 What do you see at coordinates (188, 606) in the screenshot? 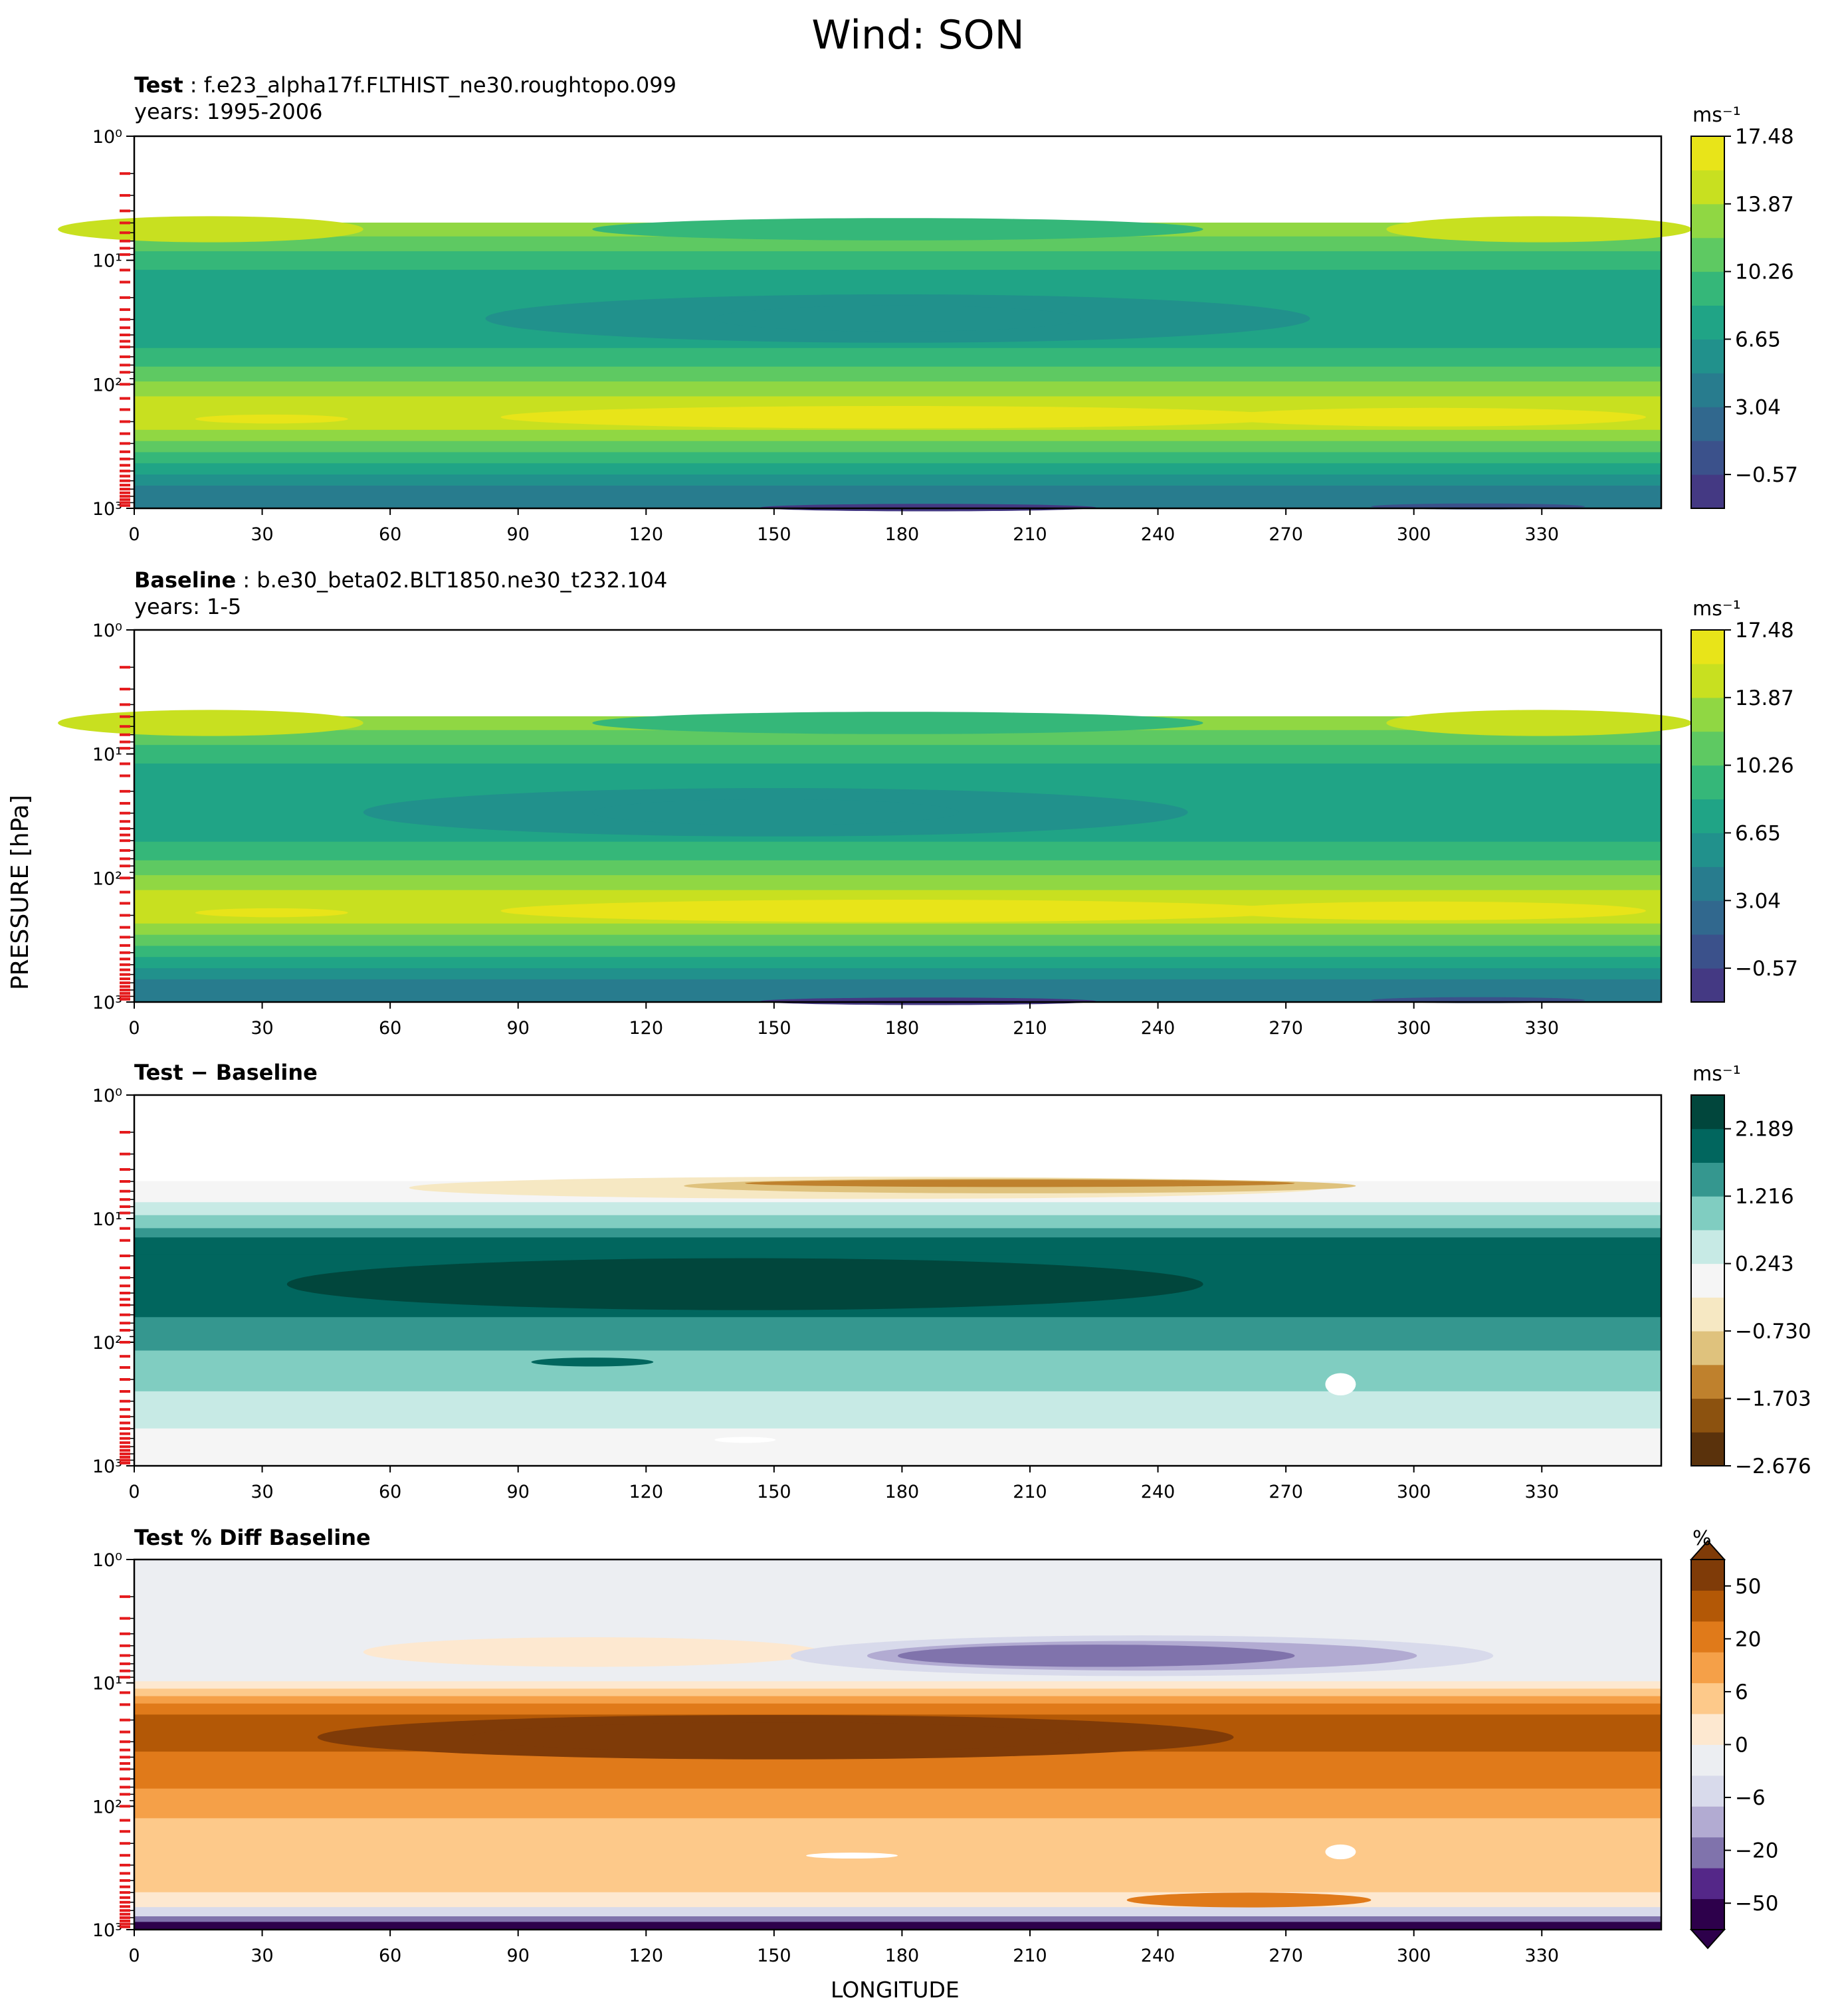
I see `baseline-years: years: 1-5` at bounding box center [188, 606].